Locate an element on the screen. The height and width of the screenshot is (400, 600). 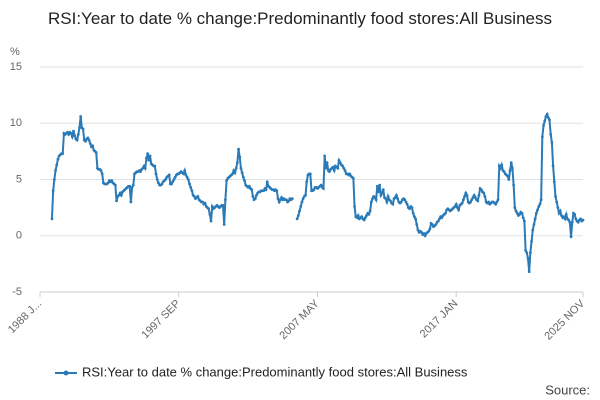
legend-marker is located at coordinates (66, 373).